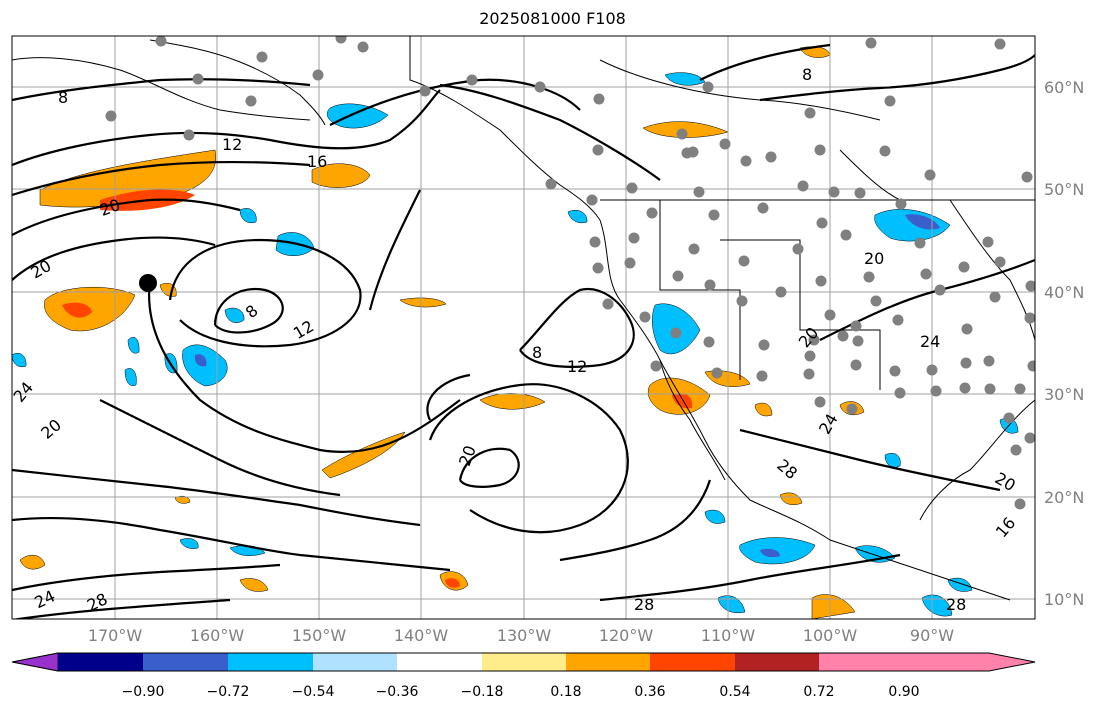 The image size is (1105, 712). I want to click on lat-label: 40°N, so click(1064, 292).